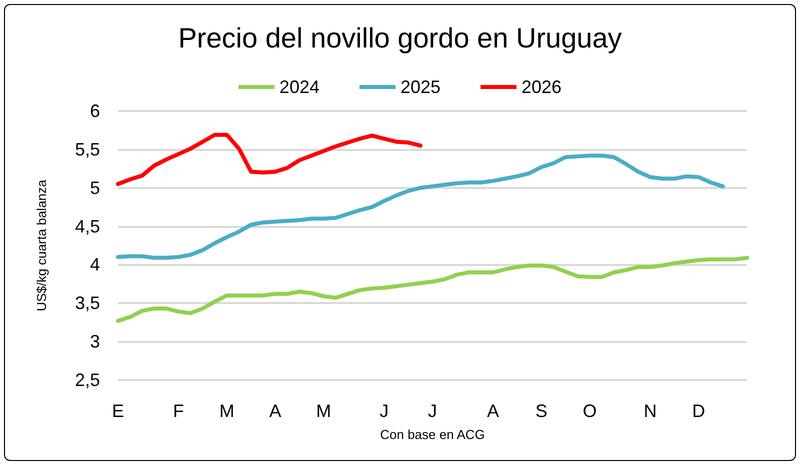 The image size is (802, 467). What do you see at coordinates (542, 87) in the screenshot?
I see `legend-label: 2026` at bounding box center [542, 87].